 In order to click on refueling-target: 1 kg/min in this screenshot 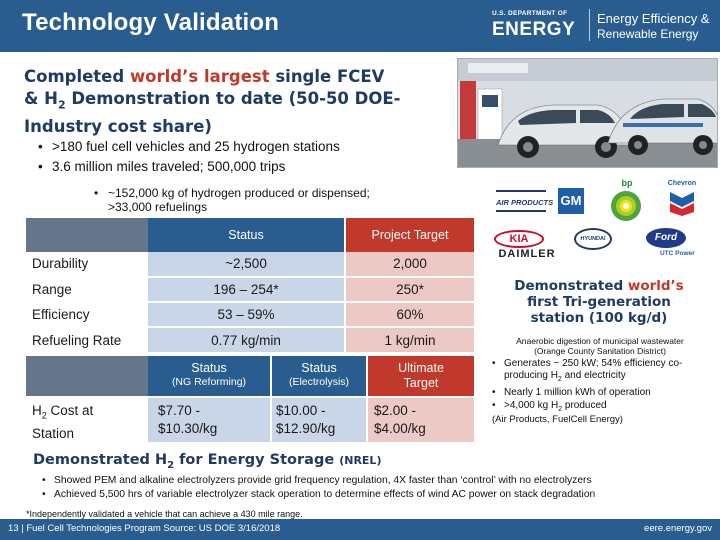, I will do `click(410, 340)`.